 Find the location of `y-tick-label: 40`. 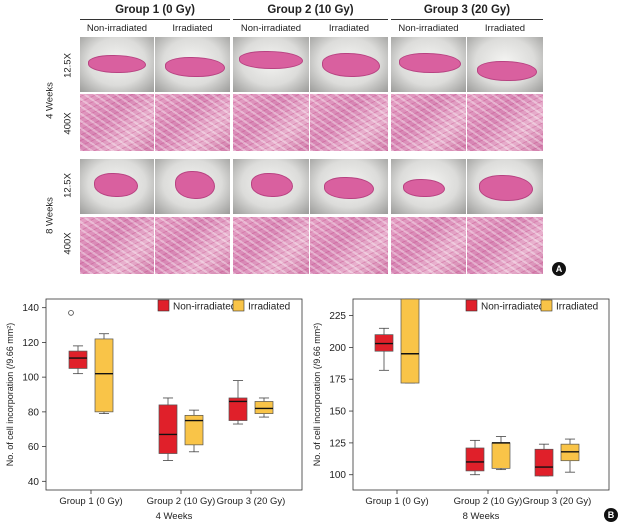

y-tick-label: 40 is located at coordinates (34, 482).